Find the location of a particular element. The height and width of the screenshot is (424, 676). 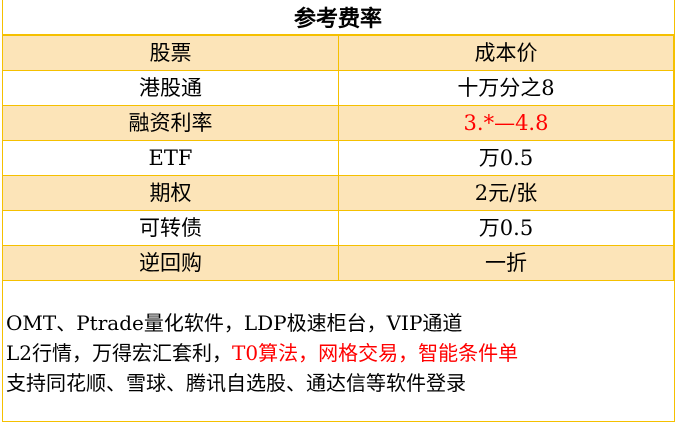

row-name: 可转债 is located at coordinates (170, 228).